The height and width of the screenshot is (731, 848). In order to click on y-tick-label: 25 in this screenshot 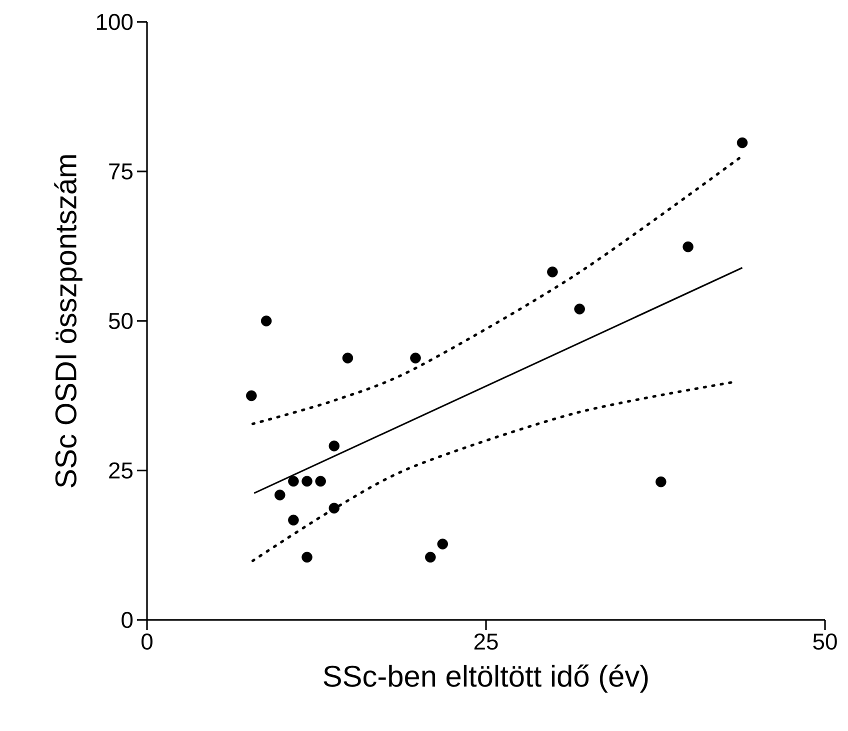, I will do `click(121, 470)`.